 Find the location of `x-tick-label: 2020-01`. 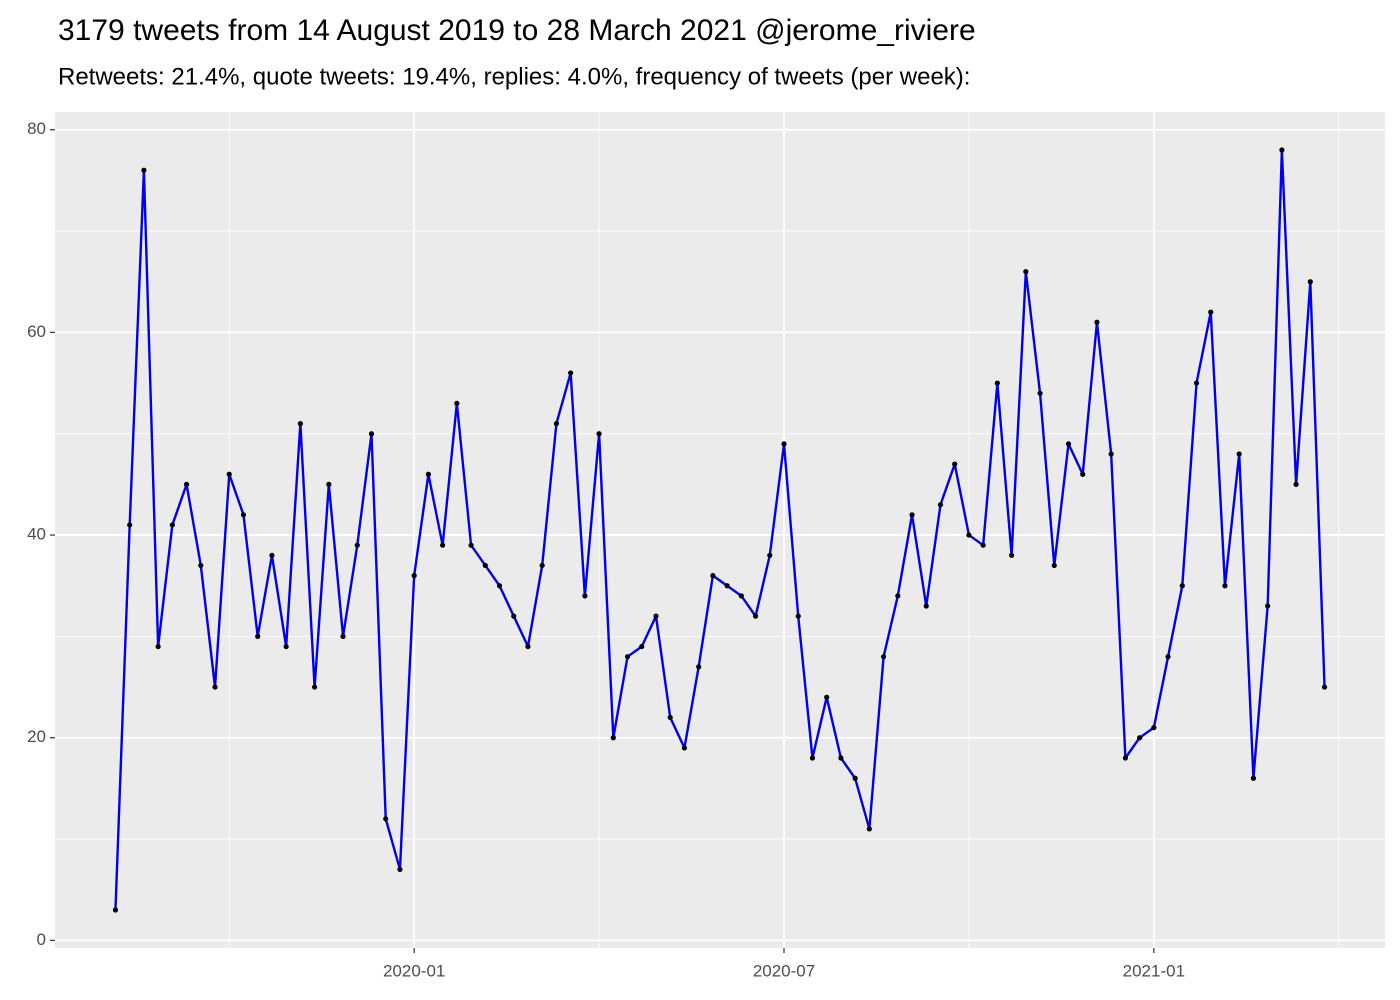

x-tick-label: 2020-01 is located at coordinates (414, 970).